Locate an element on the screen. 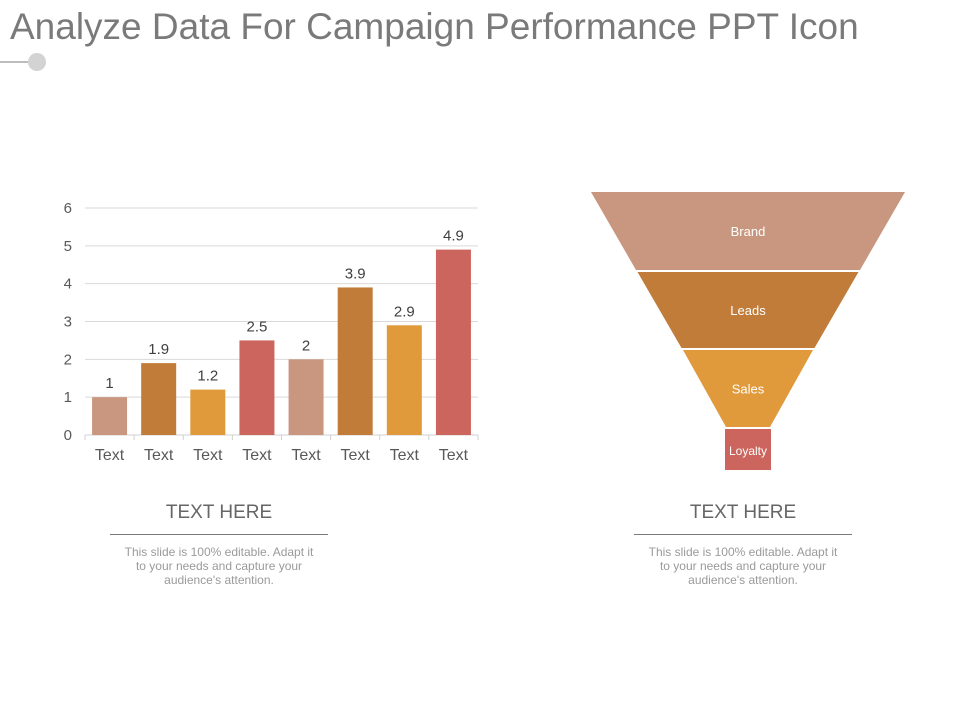  data-label: 2.5 is located at coordinates (257, 326).